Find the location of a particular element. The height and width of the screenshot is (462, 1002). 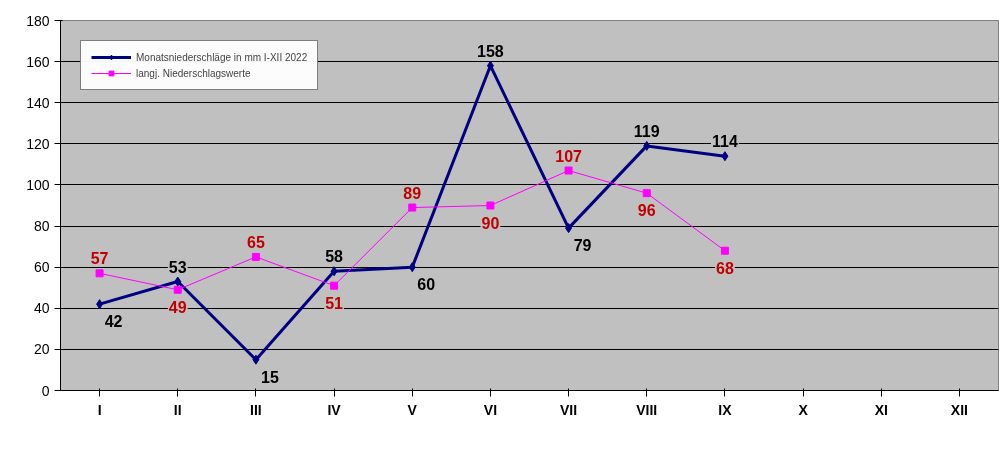

data-label: 42 is located at coordinates (113, 322).